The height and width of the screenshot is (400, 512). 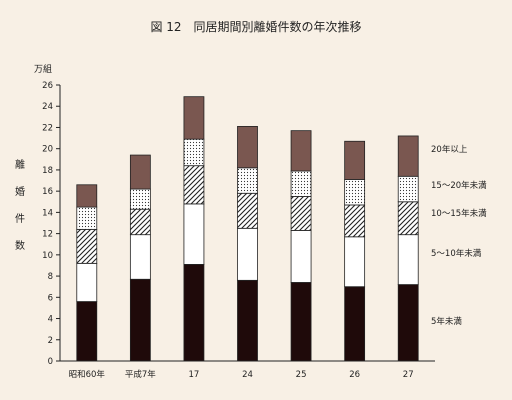 What do you see at coordinates (20, 219) in the screenshot?
I see `y-axis-label-char: 件` at bounding box center [20, 219].